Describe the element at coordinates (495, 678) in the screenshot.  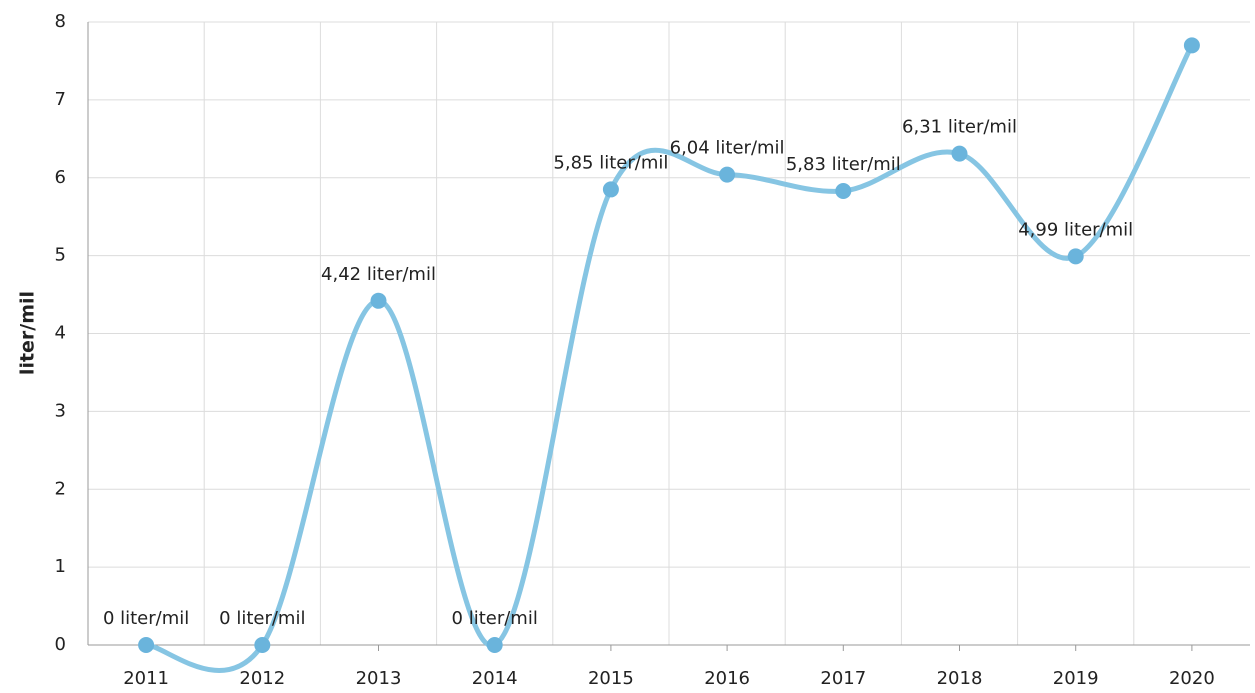
I see `x-tick-label: 2014` at that location.